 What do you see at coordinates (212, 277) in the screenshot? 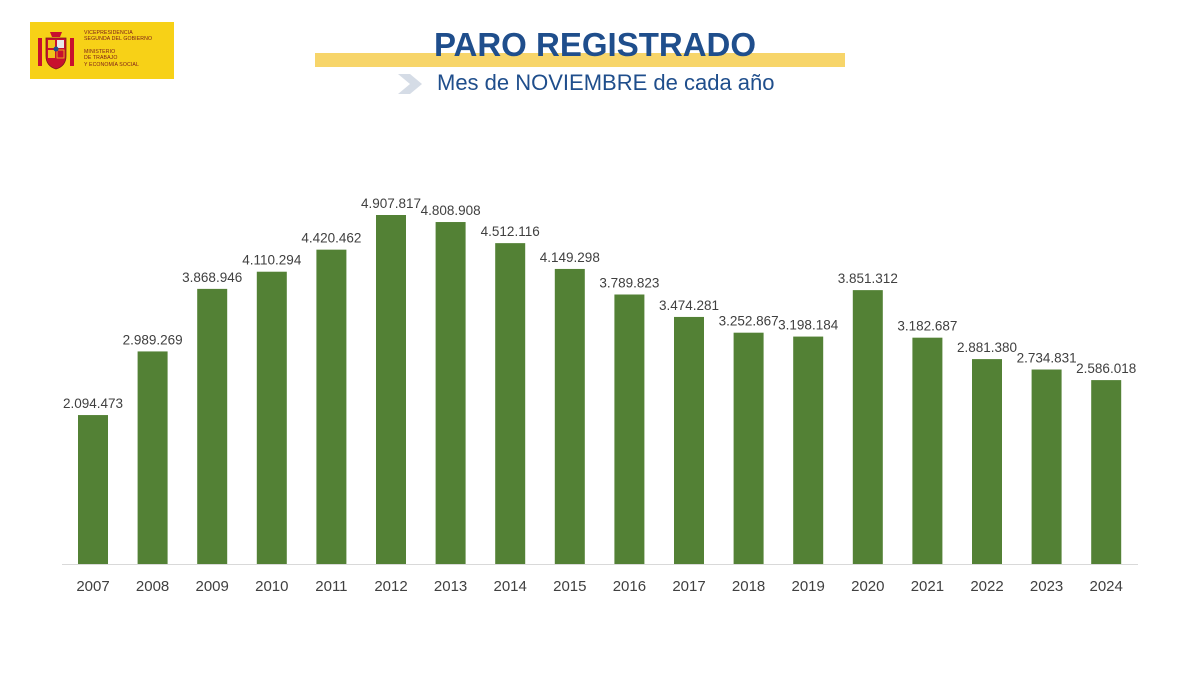
I see `data-label-2009: 3.868.946` at bounding box center [212, 277].